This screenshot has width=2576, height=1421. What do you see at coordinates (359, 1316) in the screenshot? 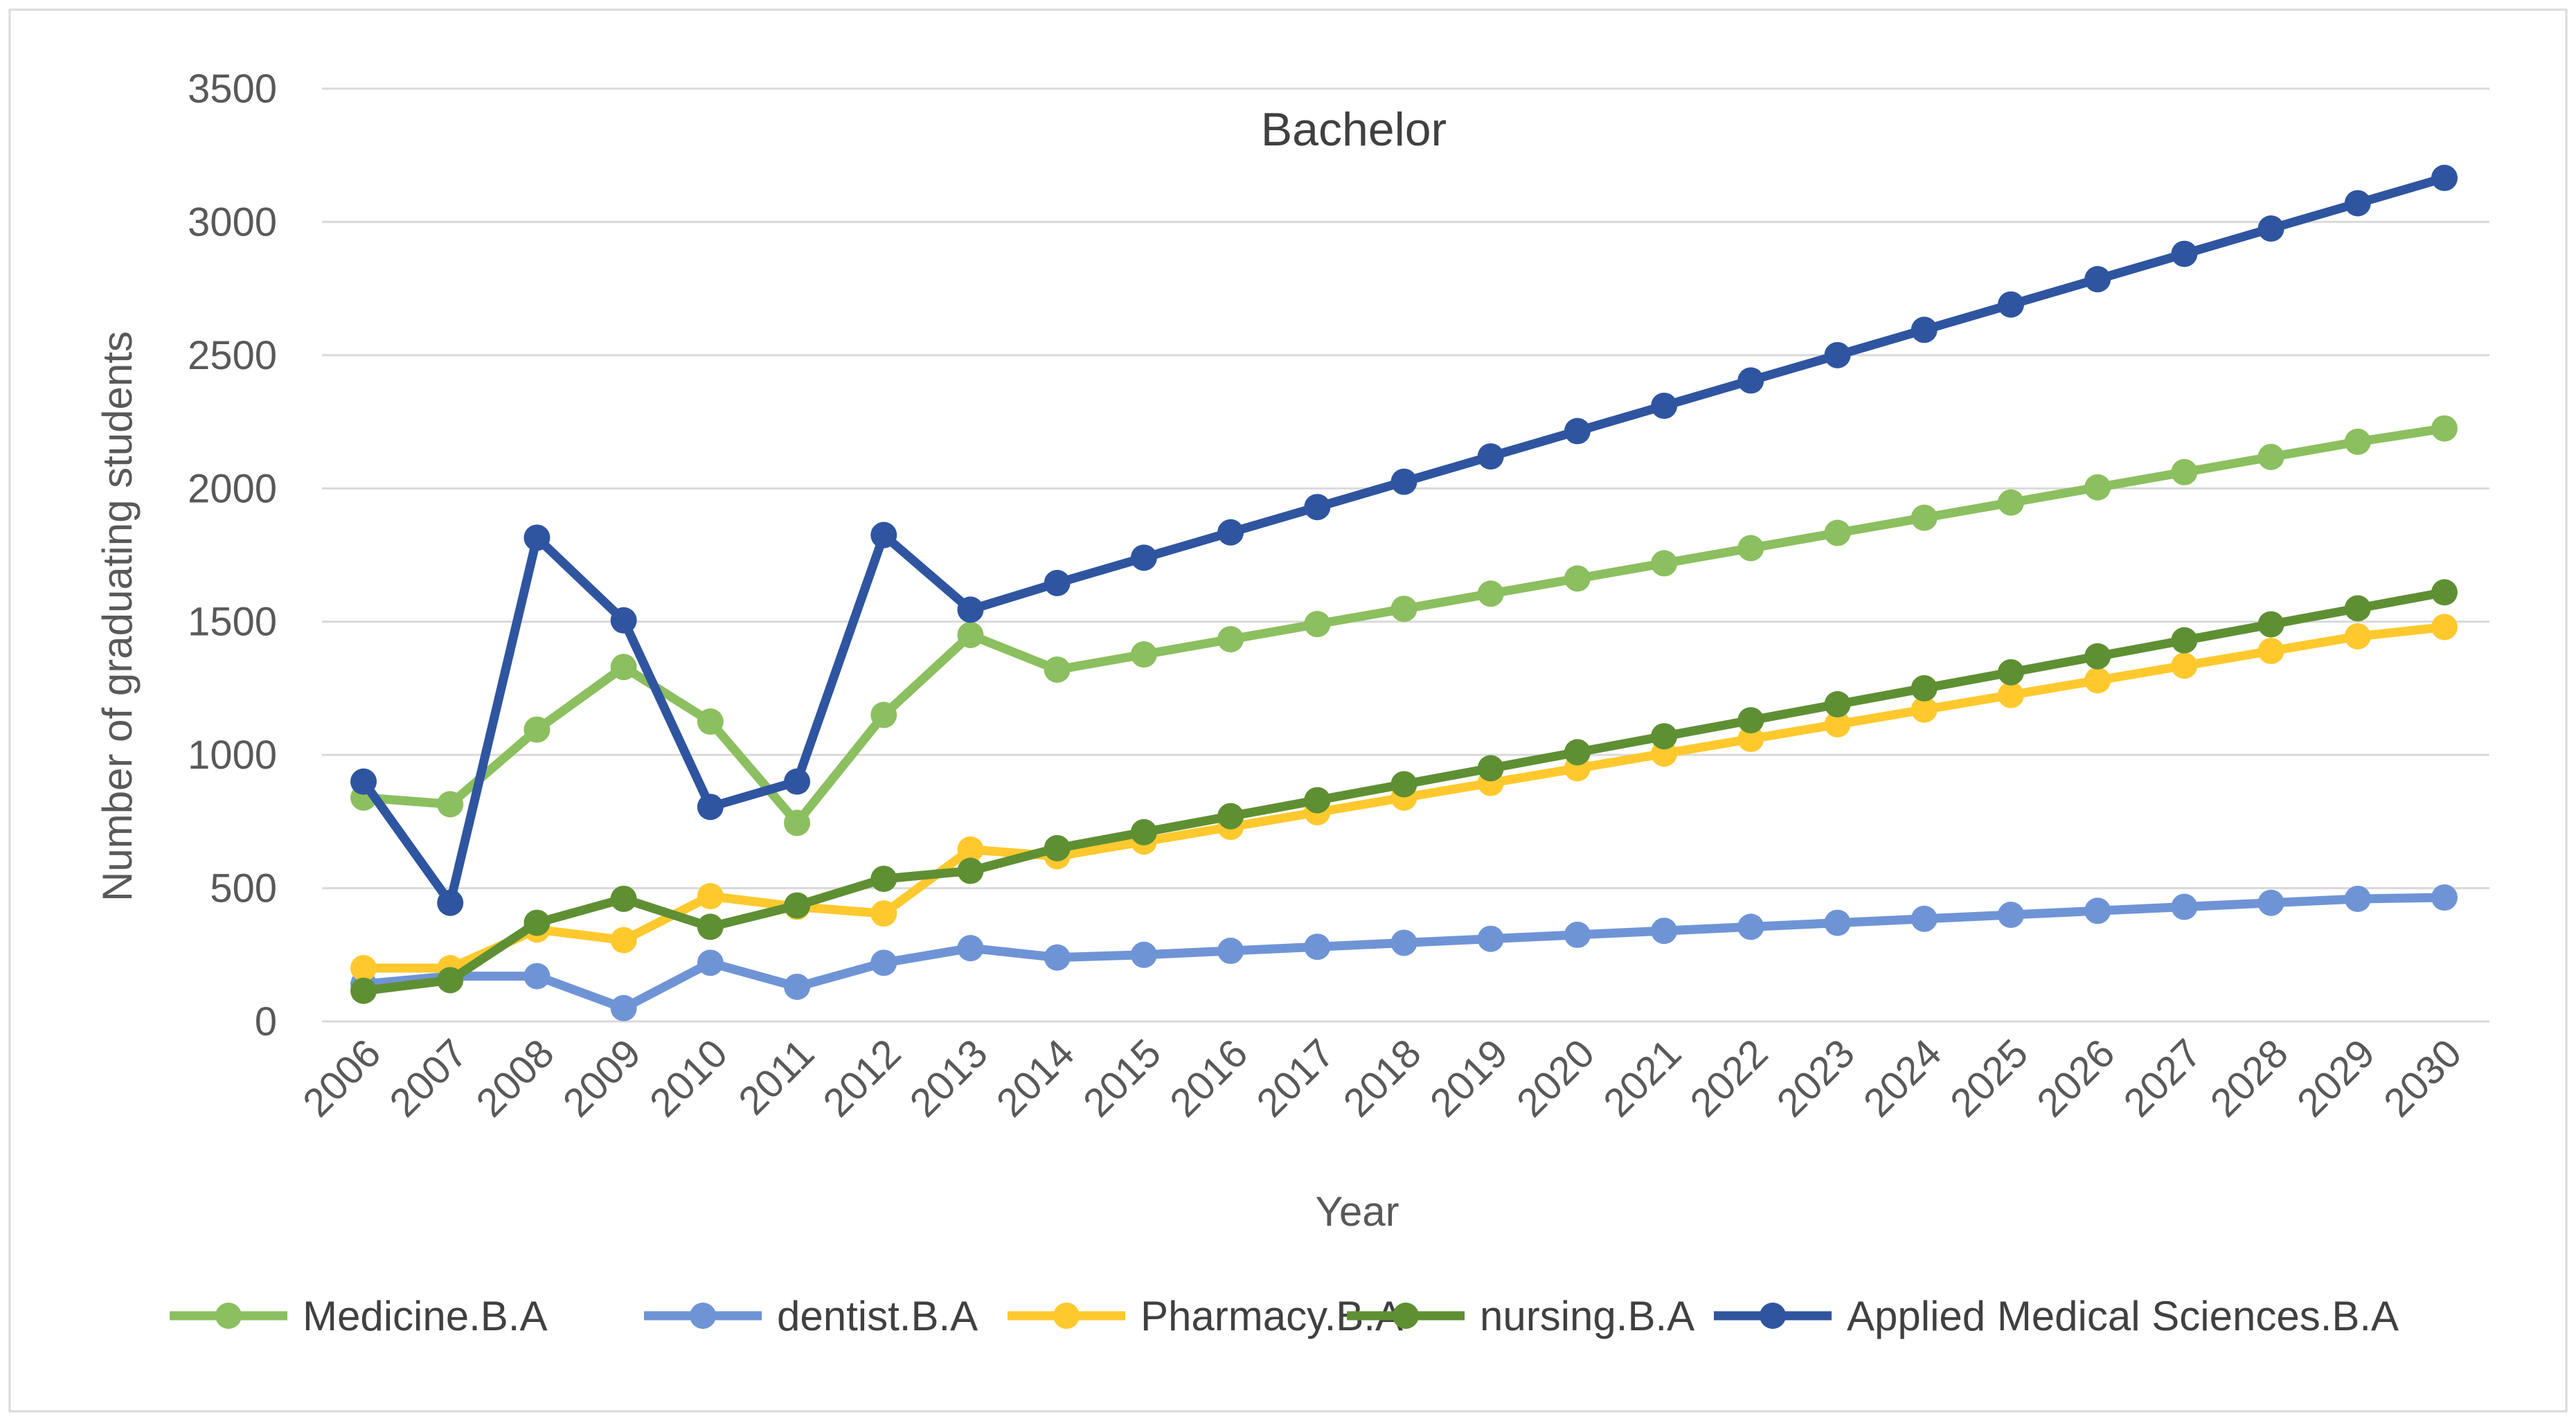
I see `legend-item: Medicine.B.A` at bounding box center [359, 1316].